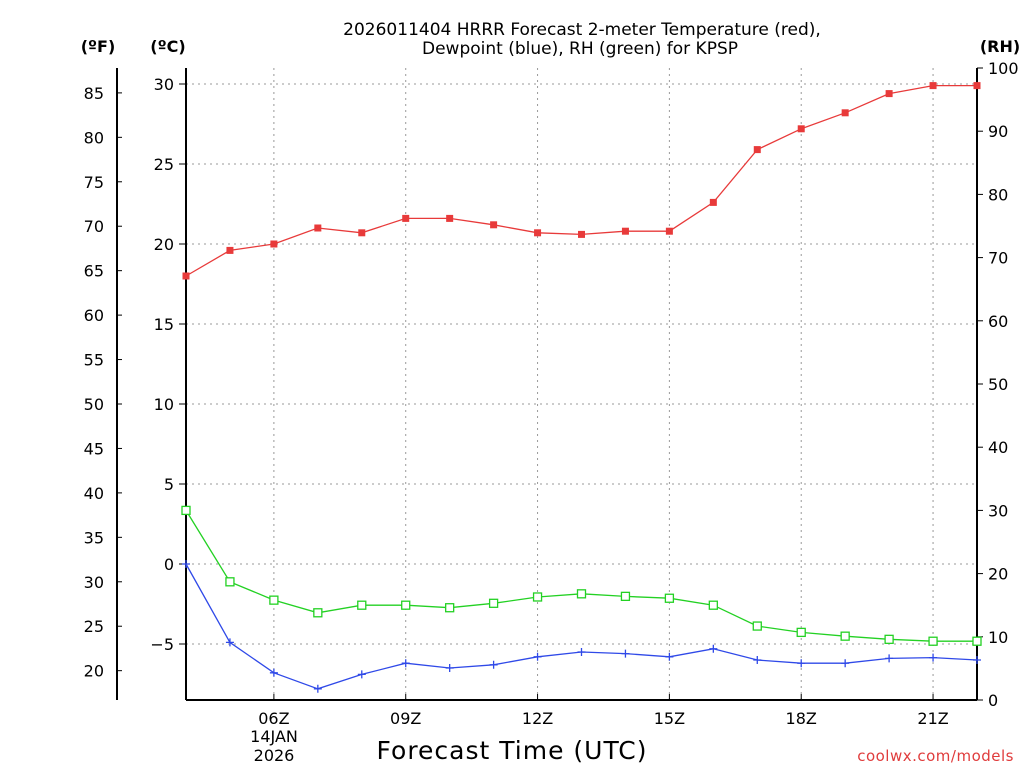 The width and height of the screenshot is (1024, 768). Describe the element at coordinates (94, 93) in the screenshot. I see `fahrenheit-tick-label: 85` at that location.